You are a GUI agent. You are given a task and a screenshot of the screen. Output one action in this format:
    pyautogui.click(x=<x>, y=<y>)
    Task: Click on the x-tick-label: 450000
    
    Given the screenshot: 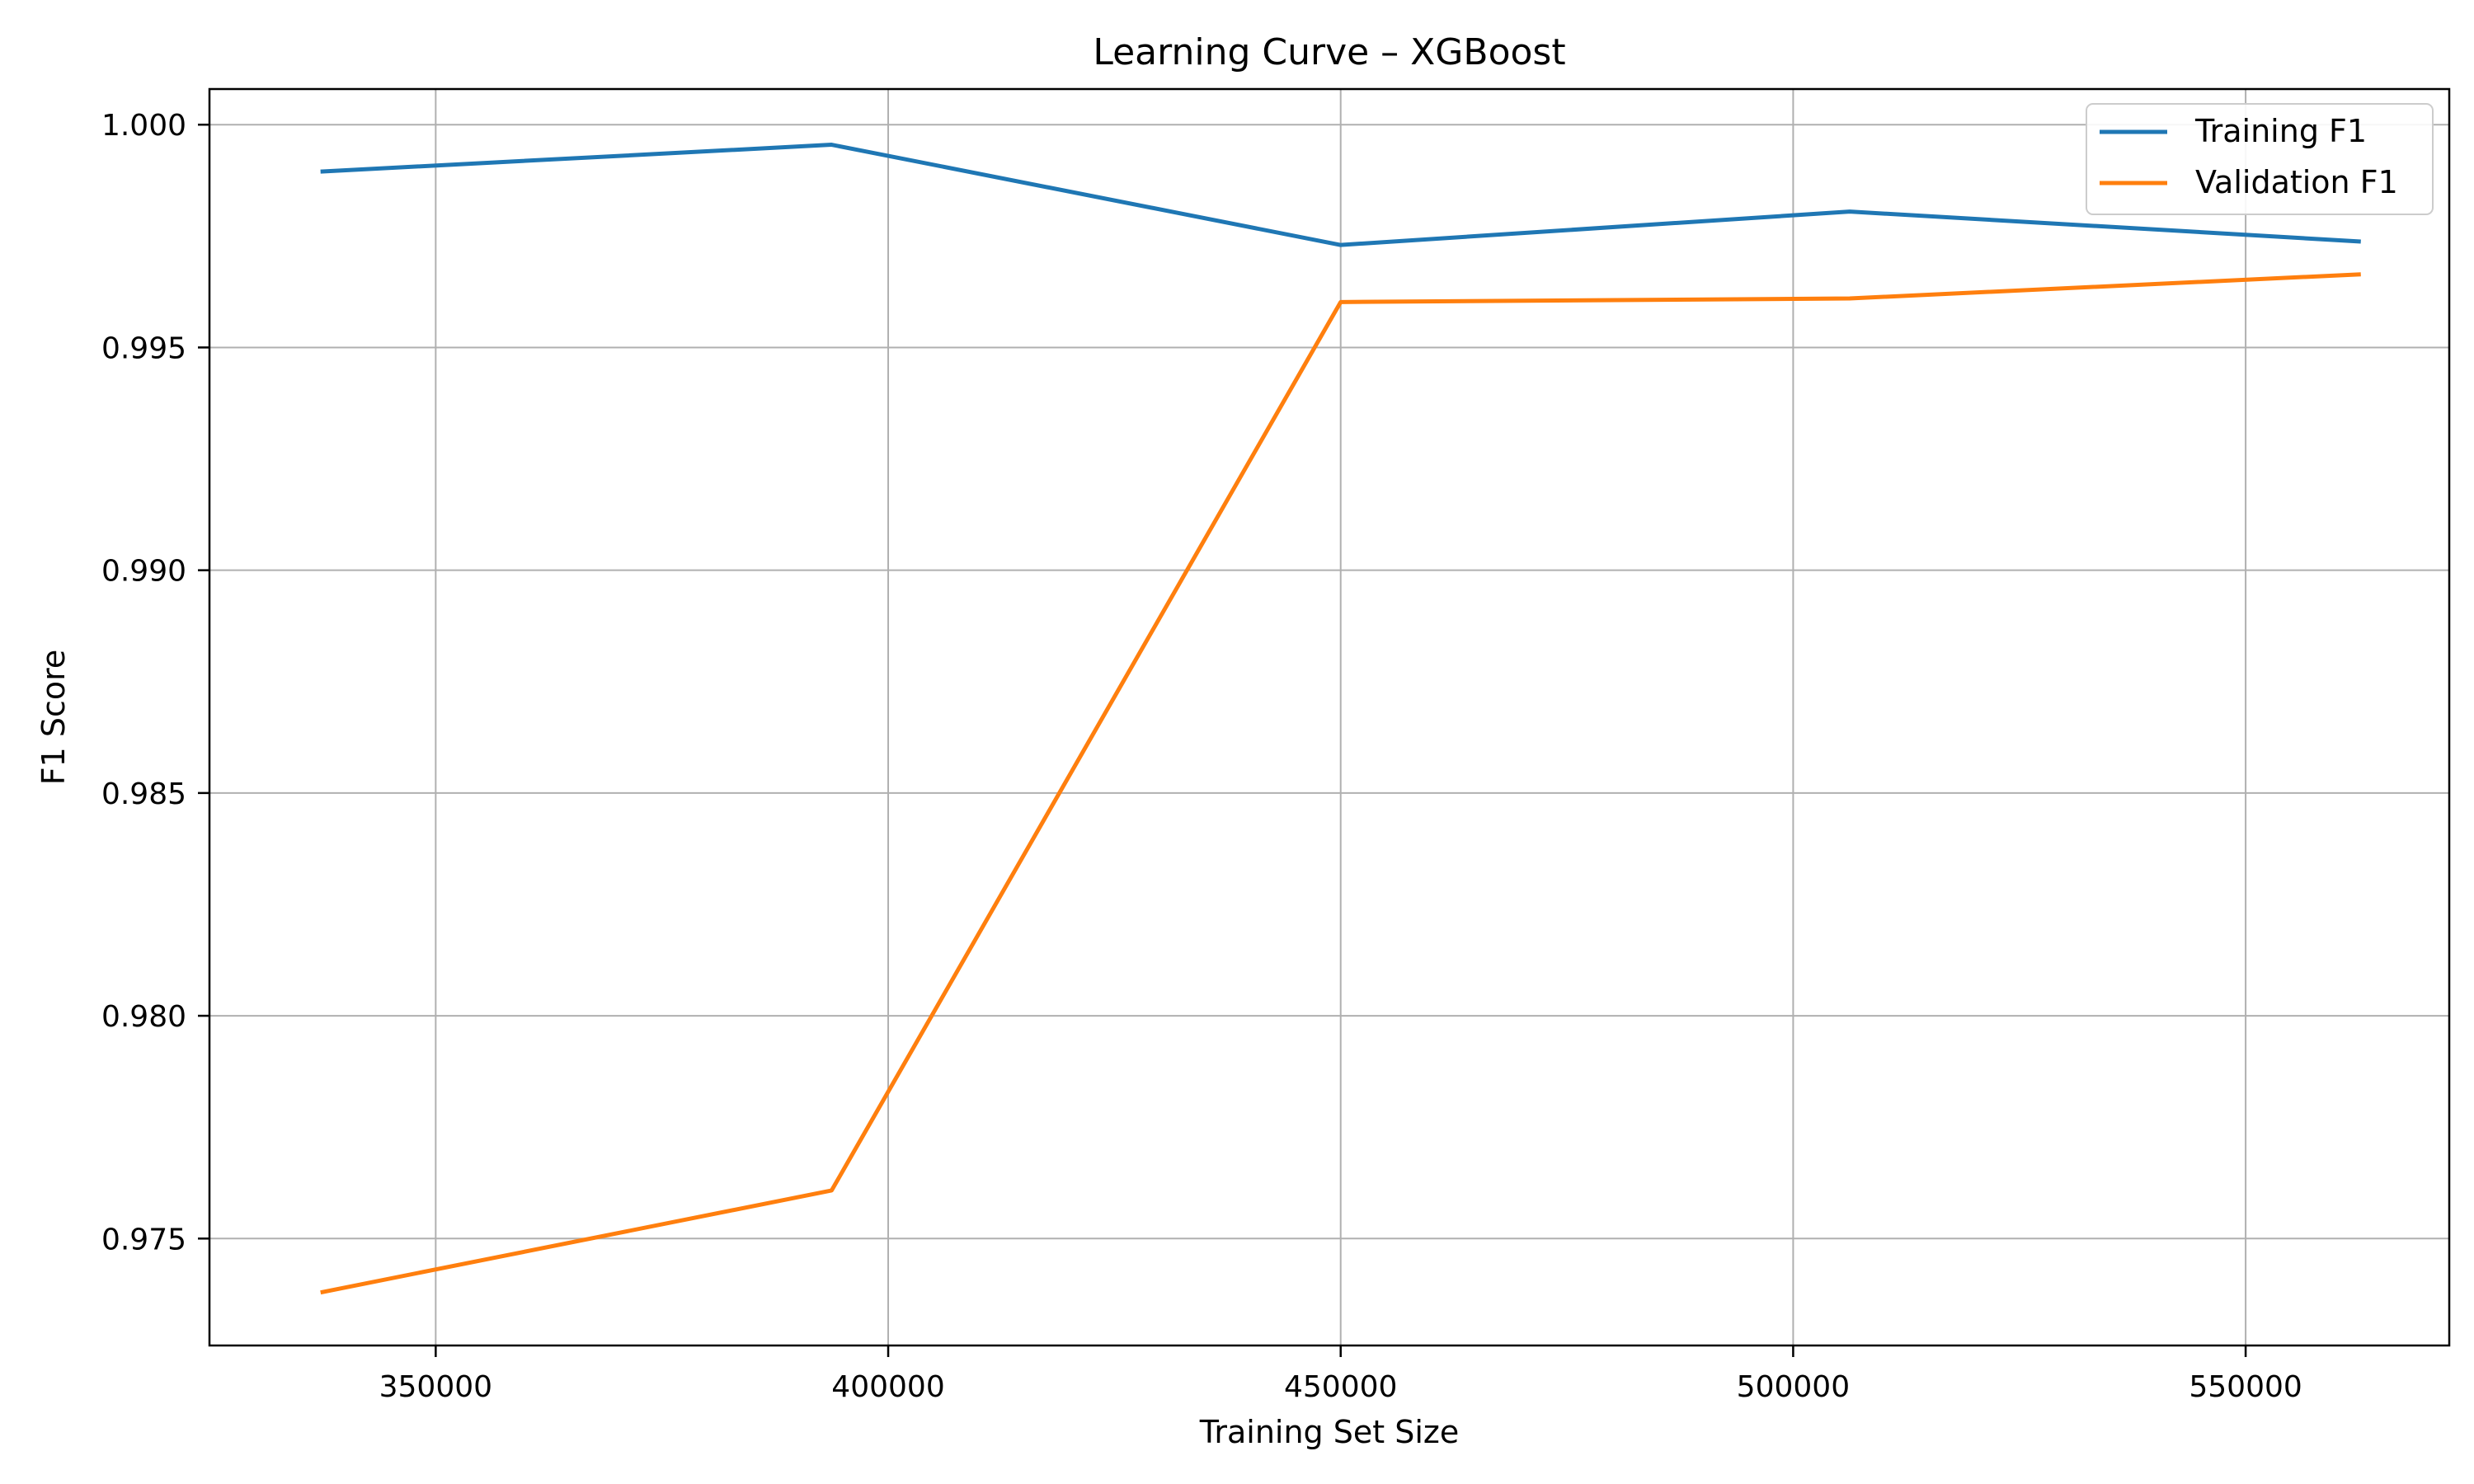 What is the action you would take?
    pyautogui.click(x=1340, y=1387)
    